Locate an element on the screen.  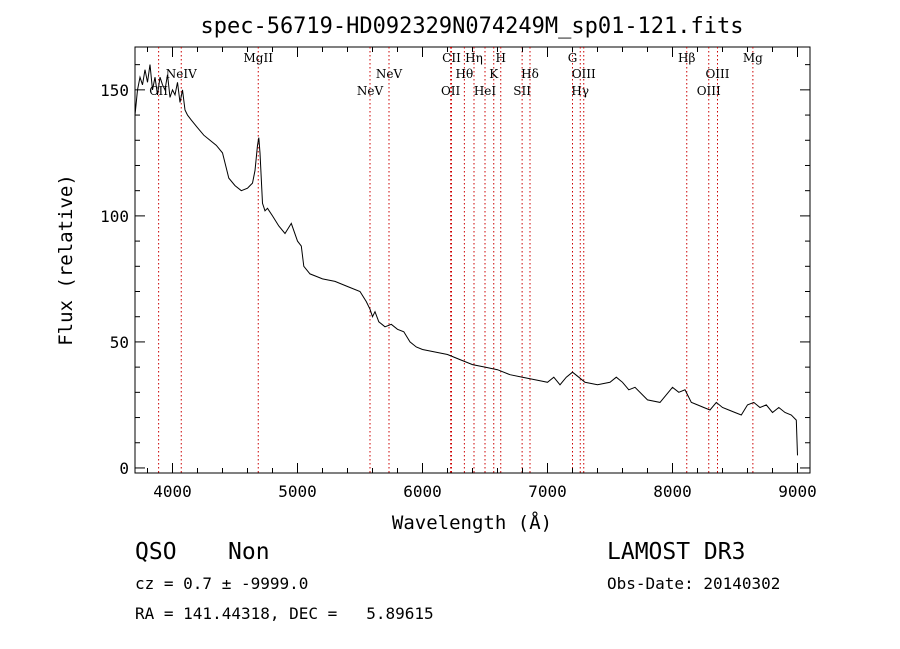
line-label: Hδ is located at coordinates (530, 74).